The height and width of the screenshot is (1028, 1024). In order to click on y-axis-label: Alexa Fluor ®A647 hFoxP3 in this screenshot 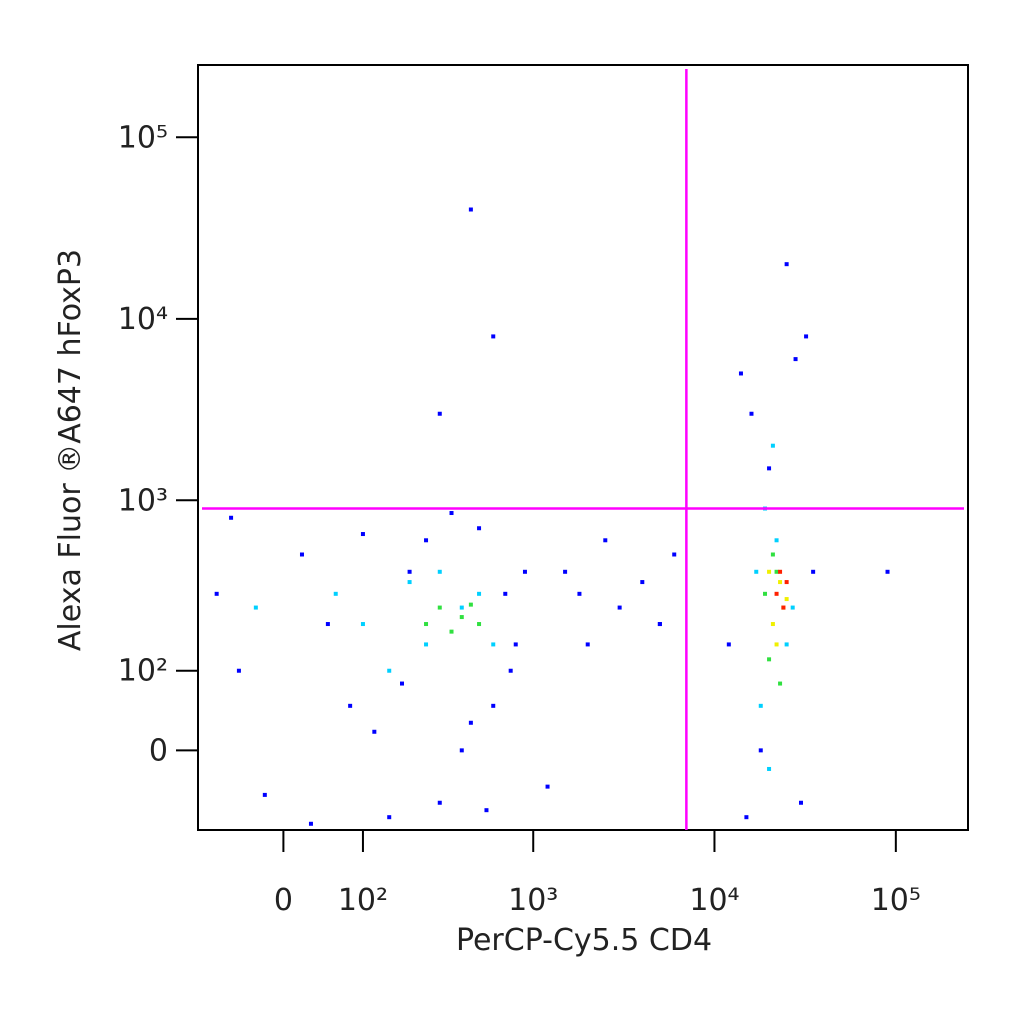, I will do `click(70, 450)`.